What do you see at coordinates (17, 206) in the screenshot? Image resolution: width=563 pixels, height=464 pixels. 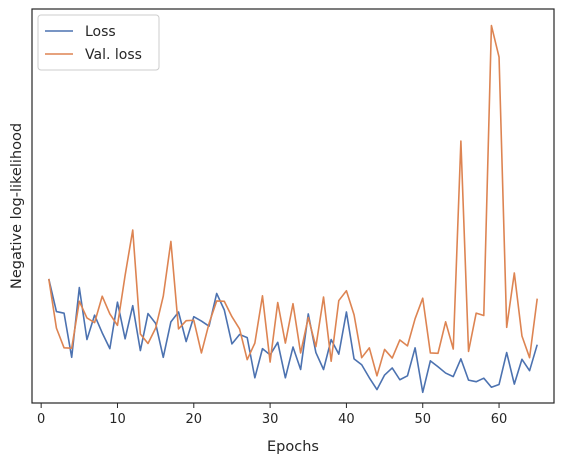 I see `y-axis-label: Negative log-likelihood` at bounding box center [17, 206].